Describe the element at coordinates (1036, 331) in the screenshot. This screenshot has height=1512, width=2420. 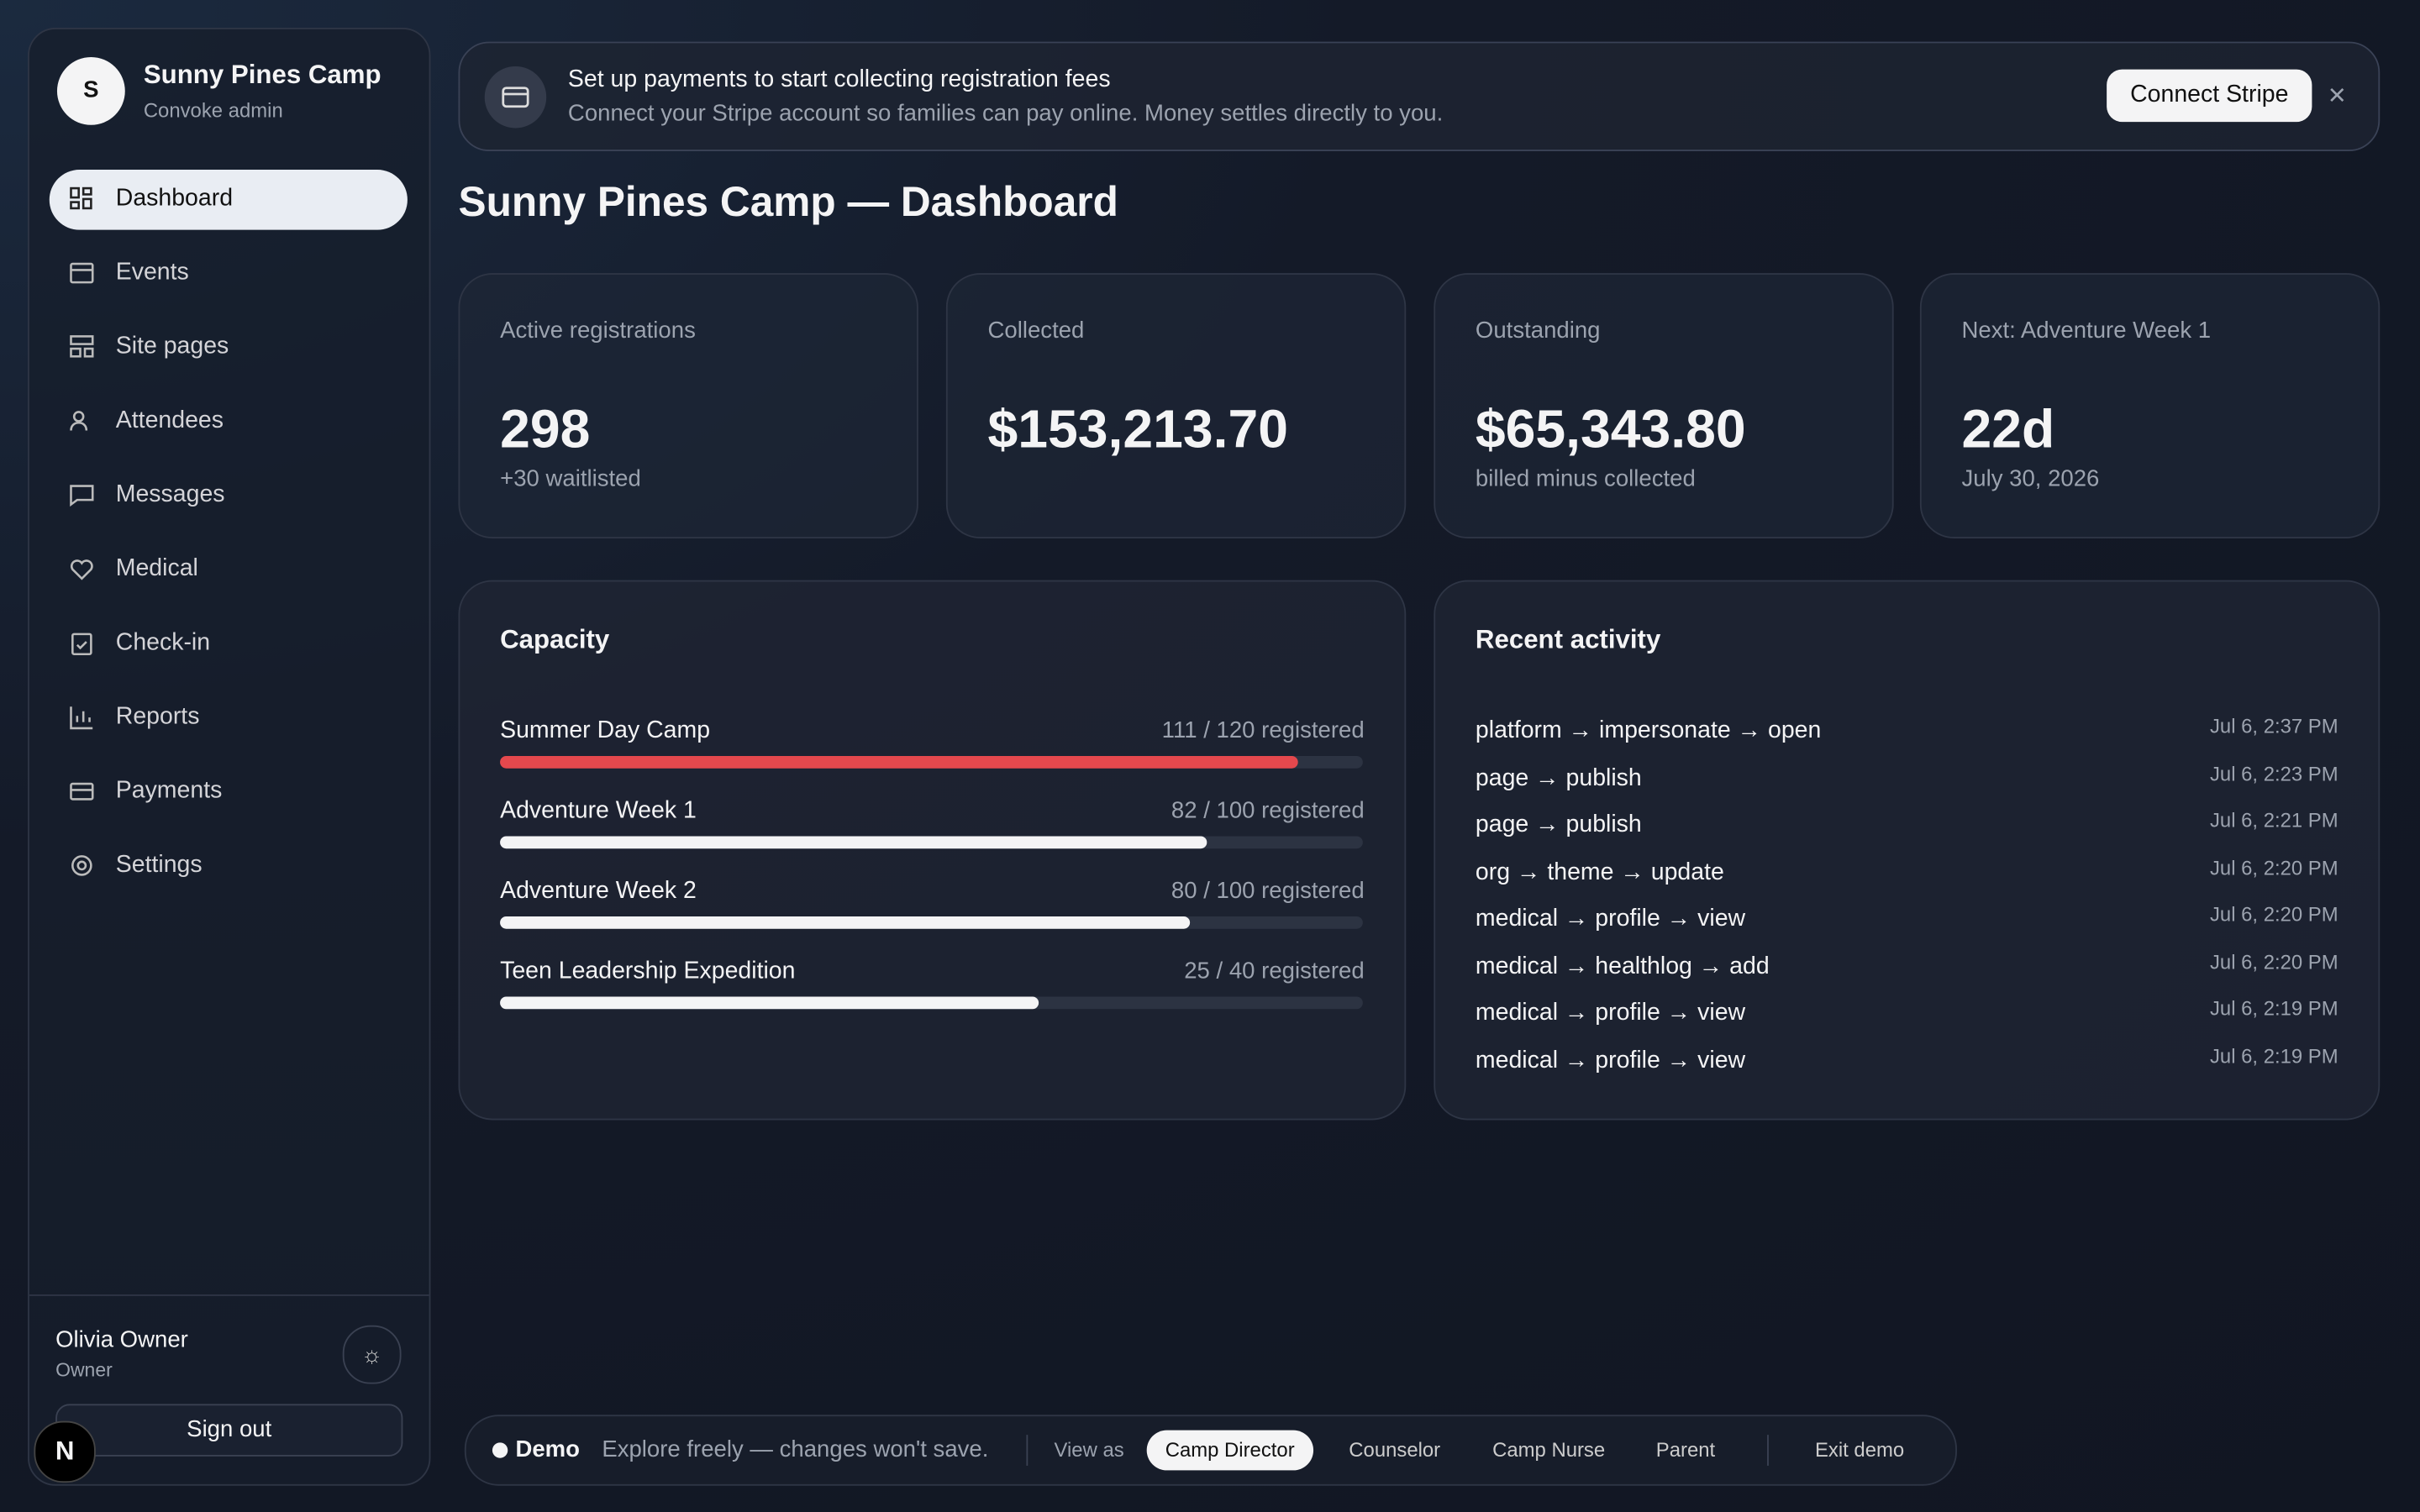
I see `stat-label: Collected` at that location.